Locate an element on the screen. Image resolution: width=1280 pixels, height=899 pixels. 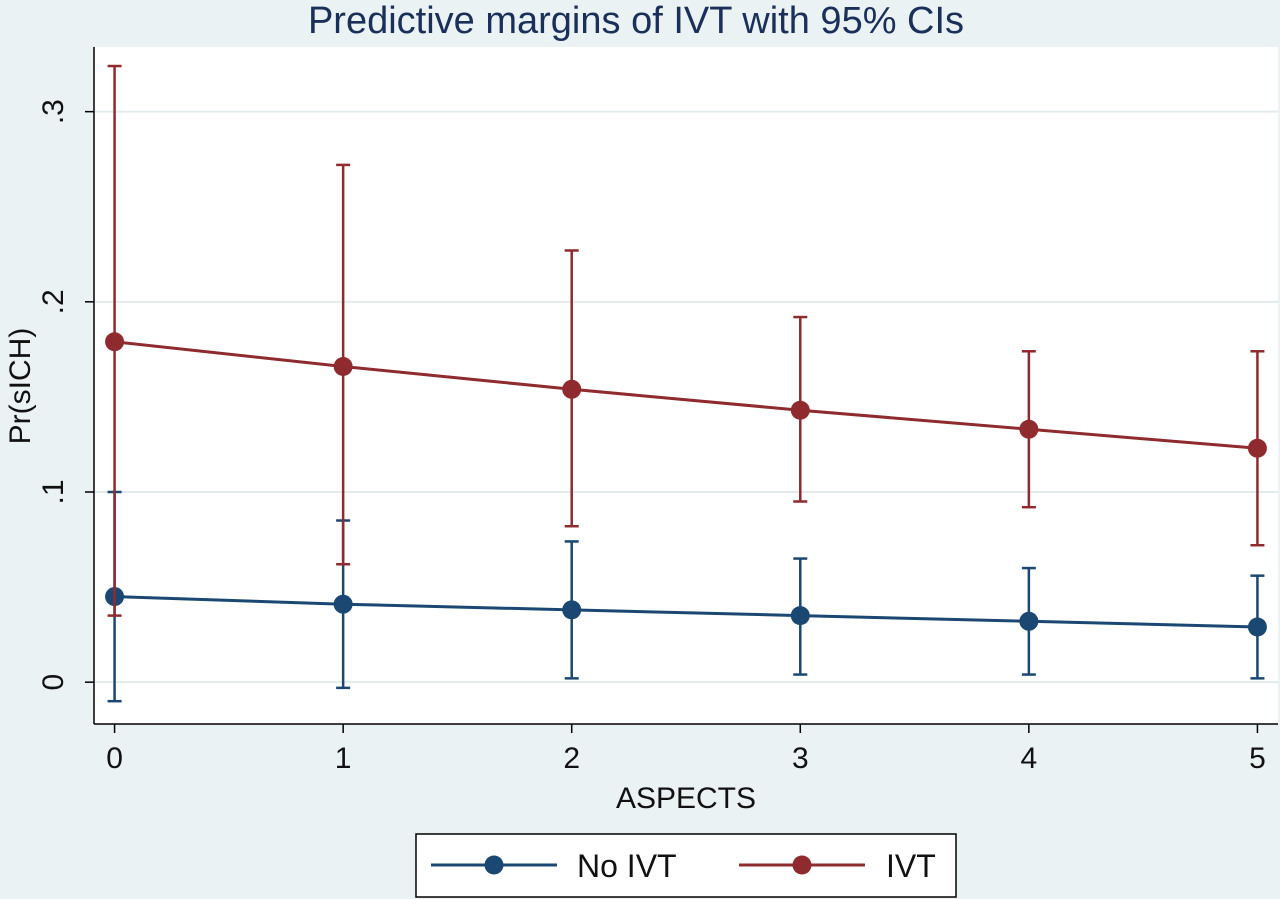
y-axis-ticks: 0 .1 .2 .3 is located at coordinates (65, 395).